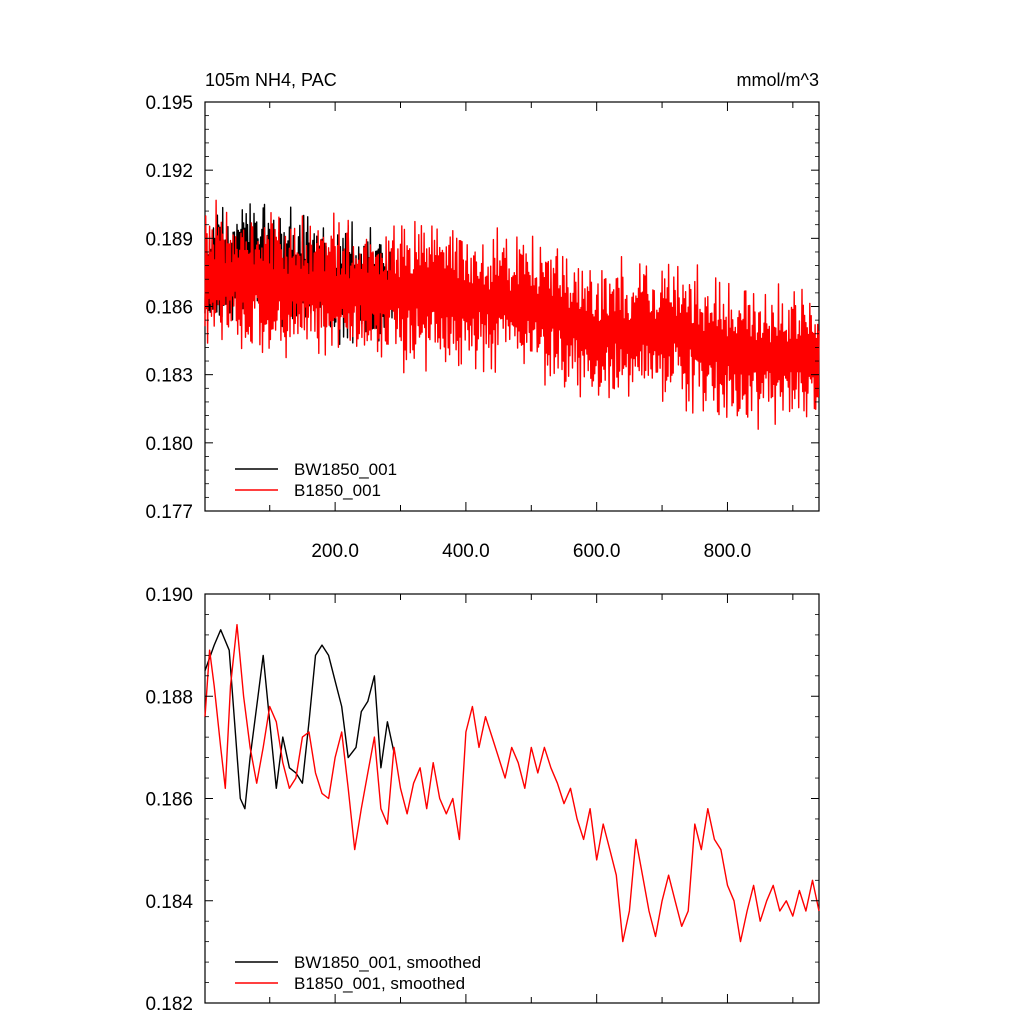 The width and height of the screenshot is (1024, 1024). Describe the element at coordinates (335, 551) in the screenshot. I see `top-xtick-label: 200.0` at that location.